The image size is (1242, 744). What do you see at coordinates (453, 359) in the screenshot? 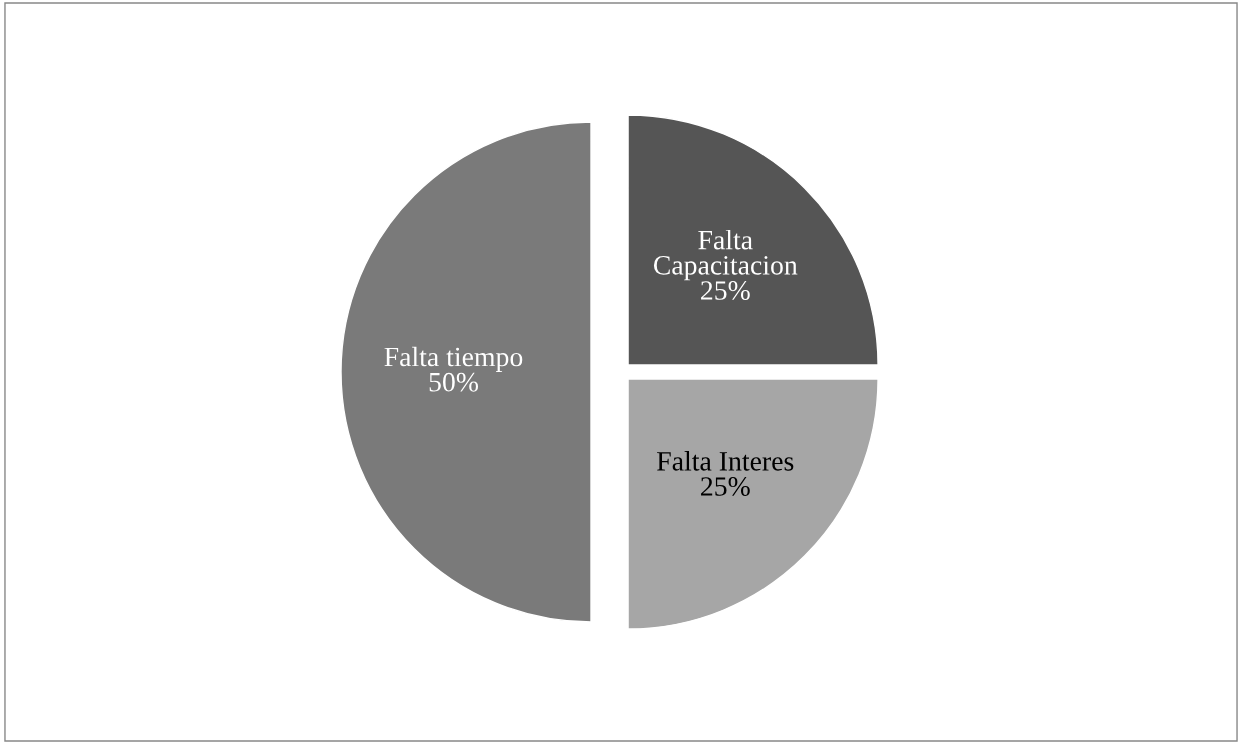
I see `slice-label: Falta tiempo` at bounding box center [453, 359].